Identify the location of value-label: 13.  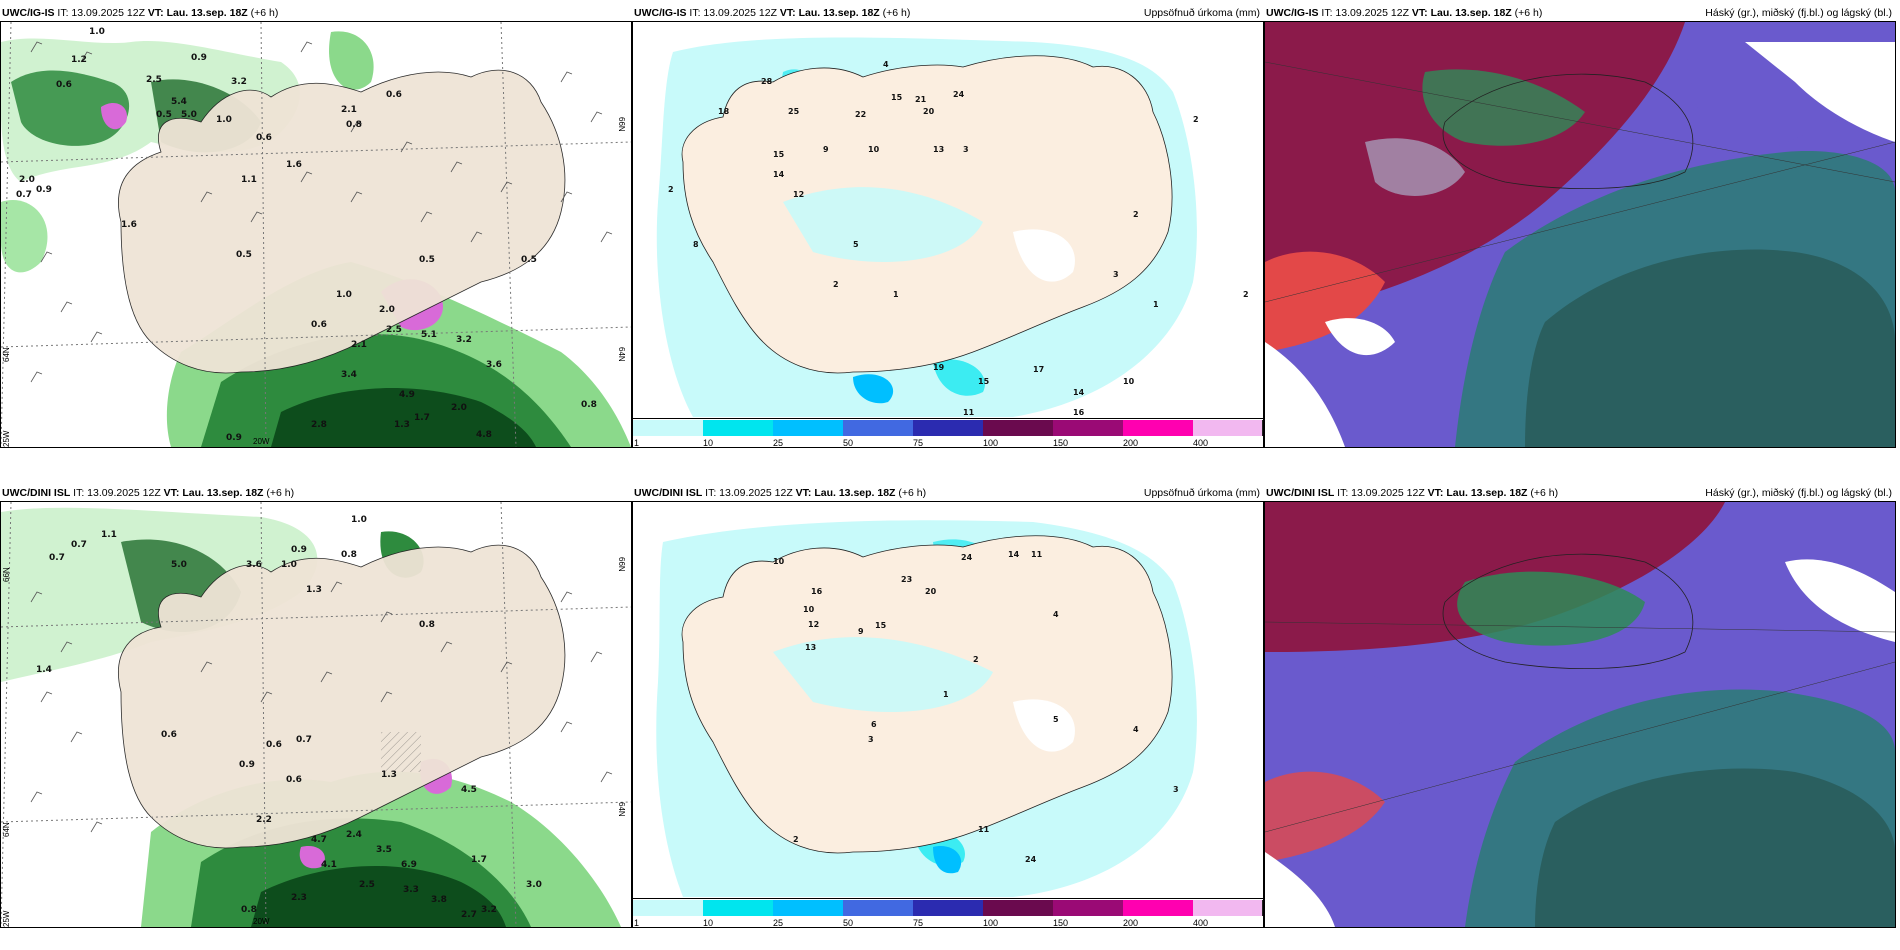
(938, 149).